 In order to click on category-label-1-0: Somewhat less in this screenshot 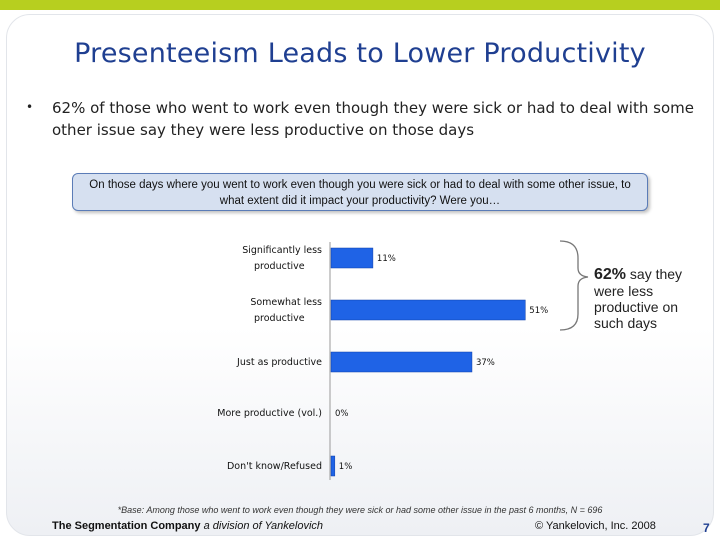, I will do `click(286, 302)`.